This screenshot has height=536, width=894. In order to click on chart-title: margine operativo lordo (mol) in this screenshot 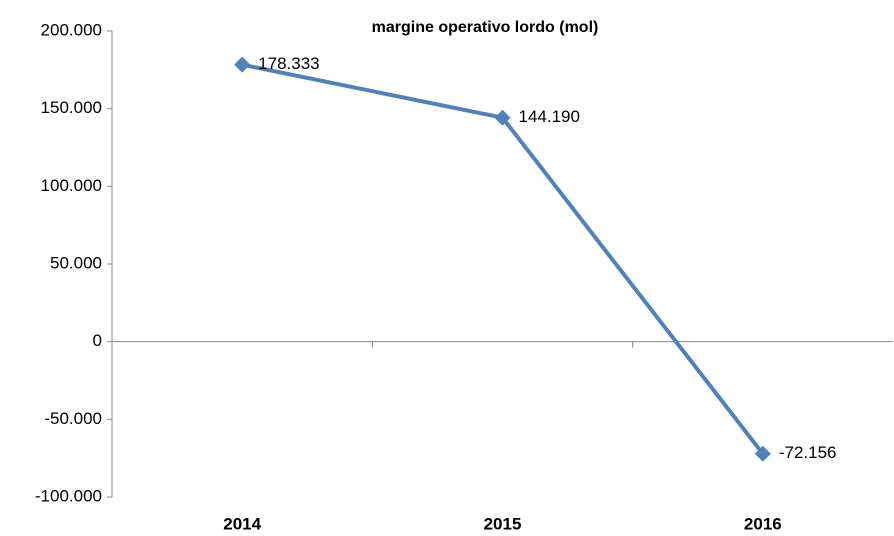, I will do `click(485, 27)`.